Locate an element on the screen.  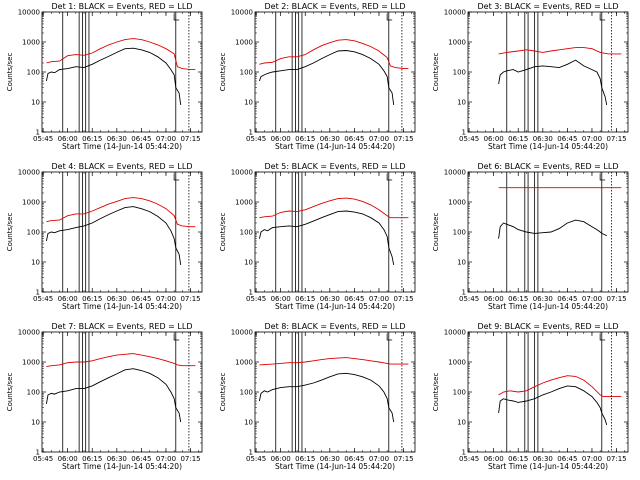
panel-title: Det 6: BLACK = Events, RED = LLD is located at coordinates (548, 166).